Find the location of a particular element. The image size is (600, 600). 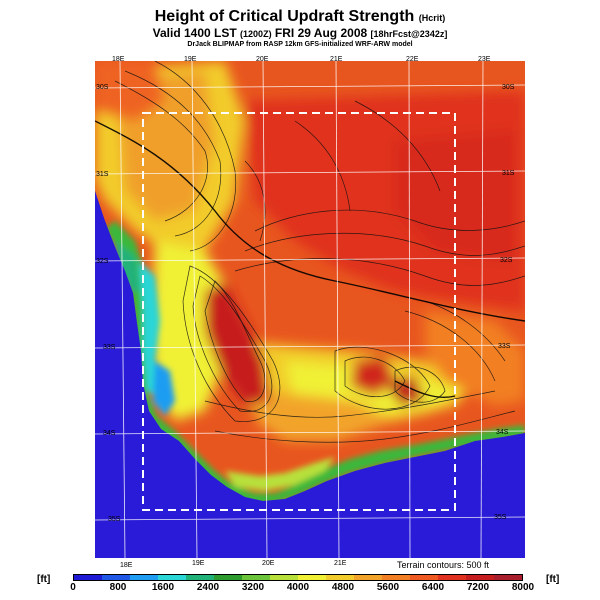

color-scale-tick-label: 4800 is located at coordinates (343, 587).